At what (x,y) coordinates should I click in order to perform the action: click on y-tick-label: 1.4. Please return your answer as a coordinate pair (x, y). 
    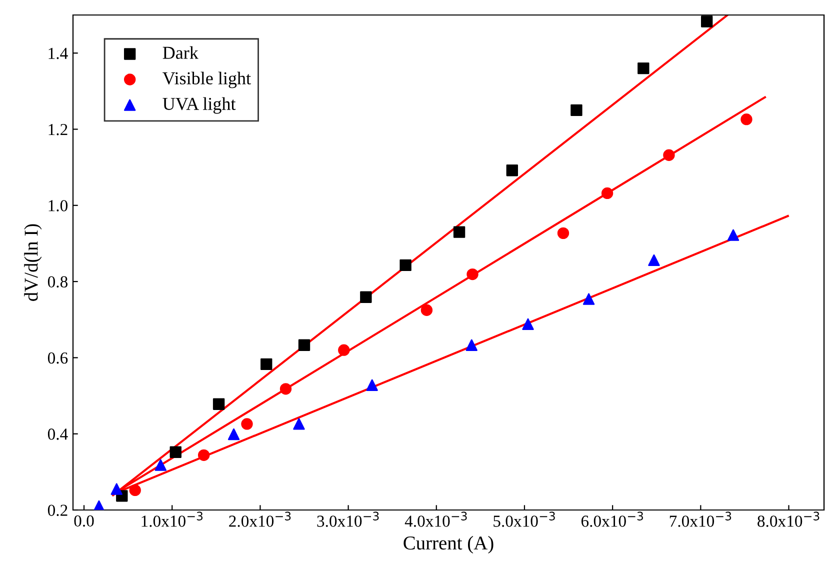
    Looking at the image, I should click on (58, 54).